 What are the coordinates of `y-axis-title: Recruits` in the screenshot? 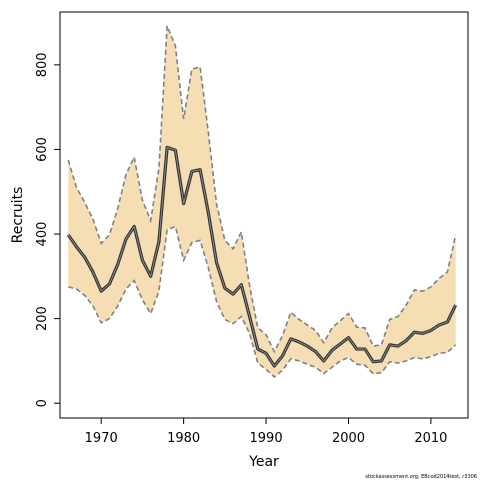 It's located at (18, 215).